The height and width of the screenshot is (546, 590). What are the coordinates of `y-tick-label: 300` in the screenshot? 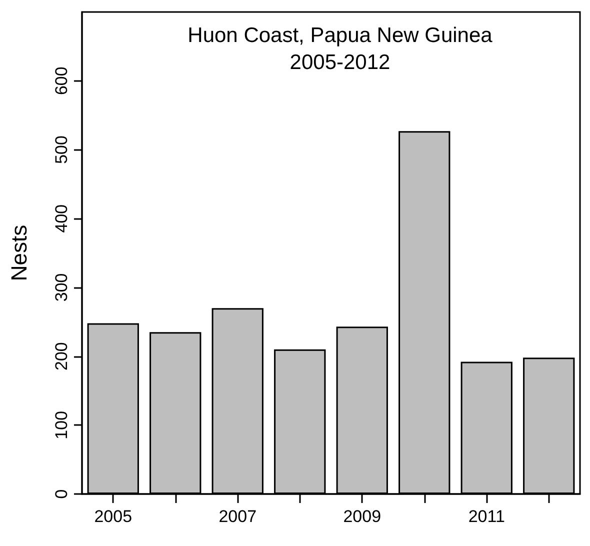 It's located at (61, 287).